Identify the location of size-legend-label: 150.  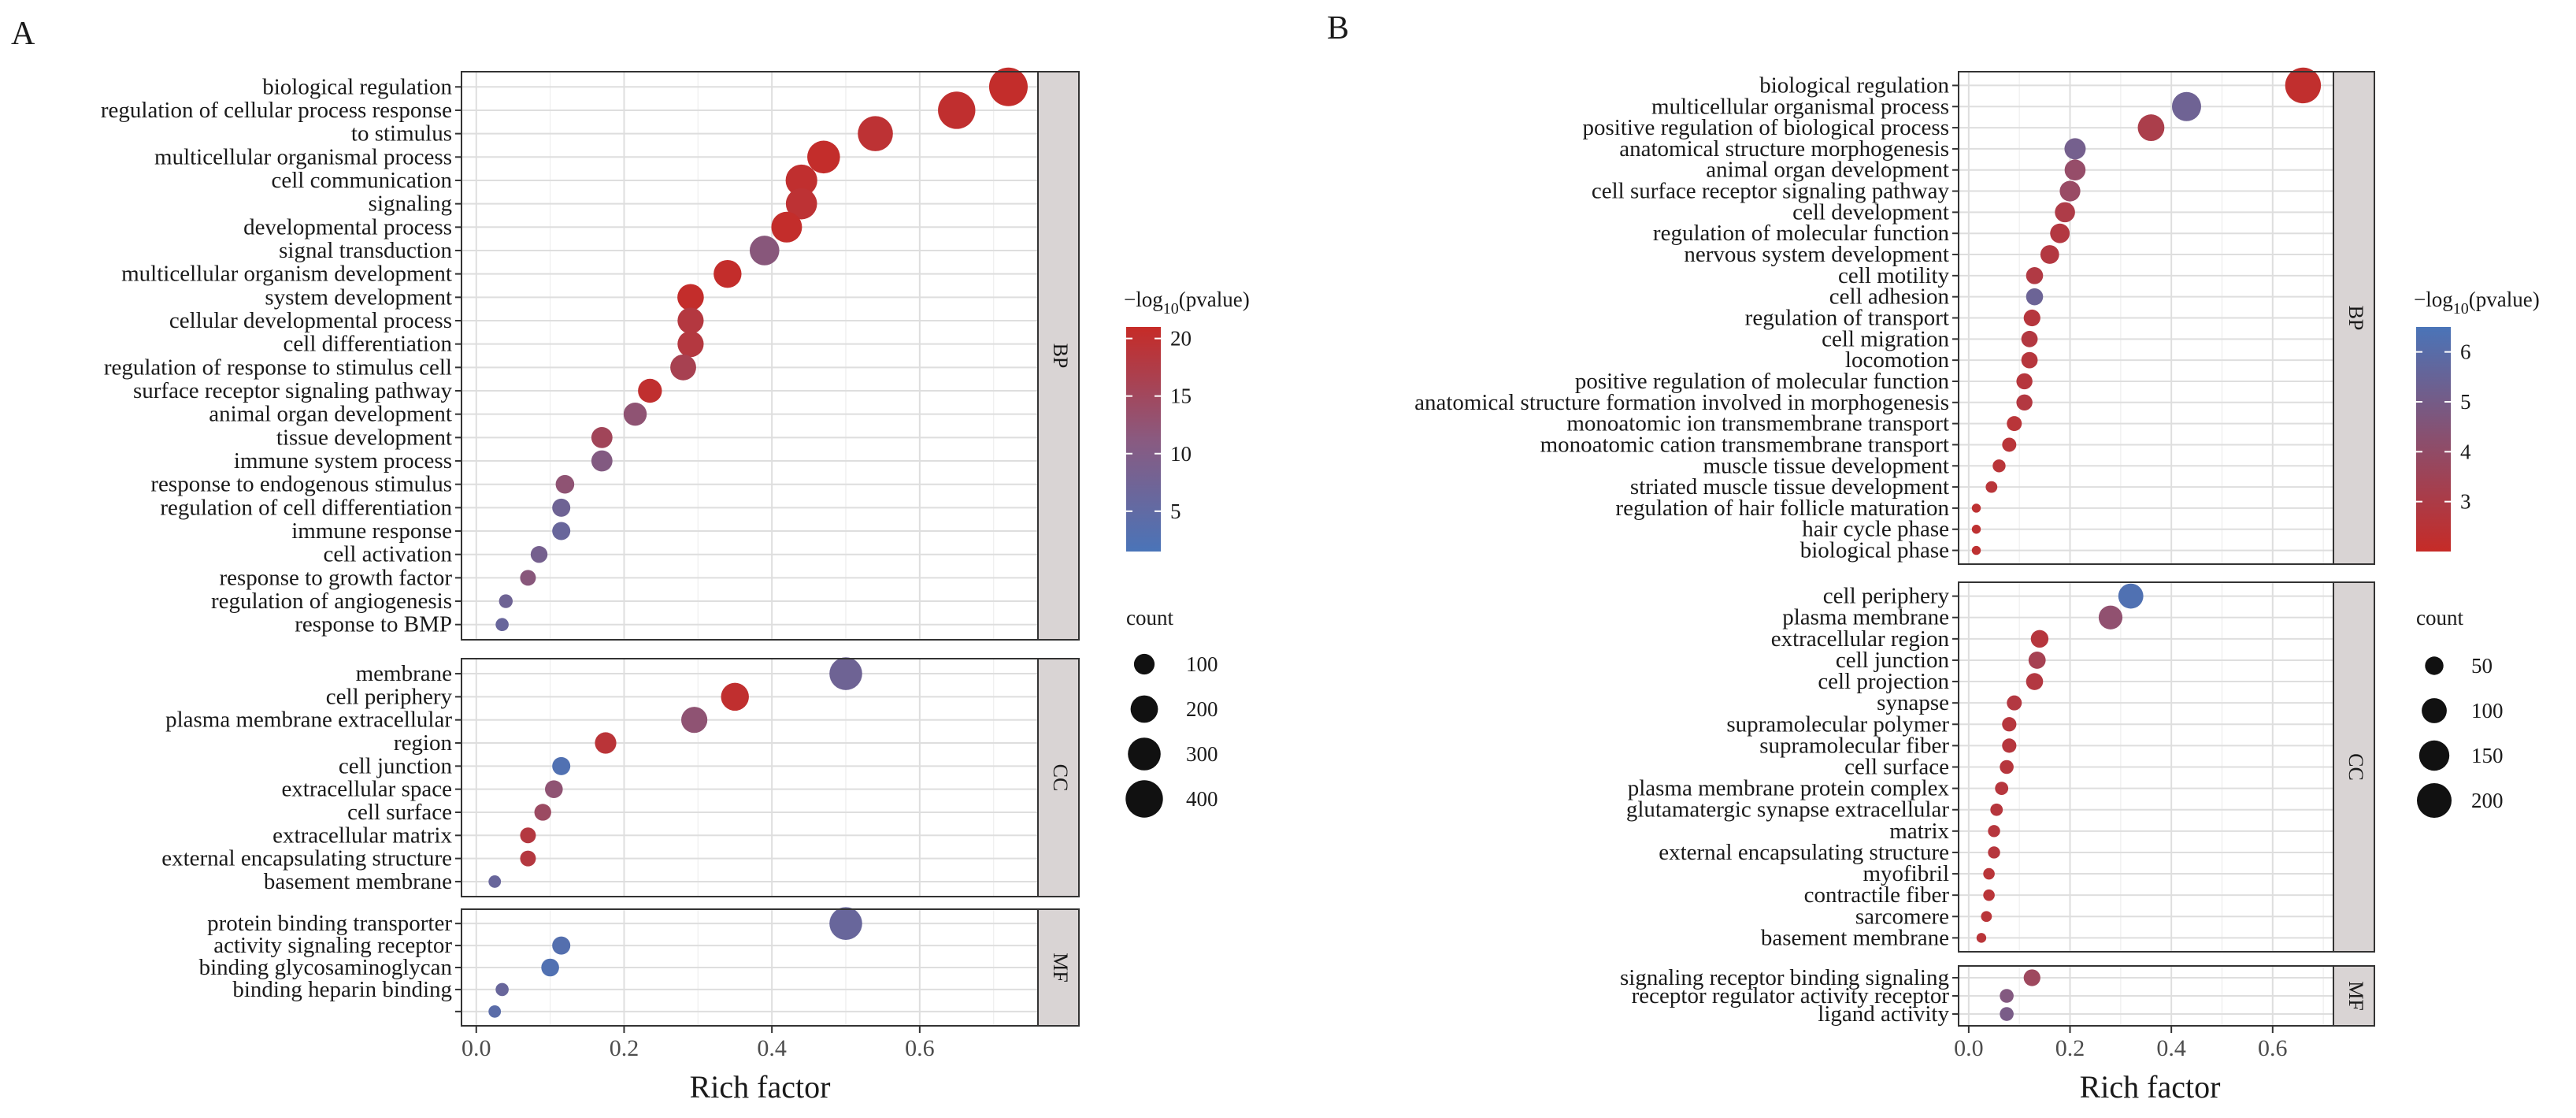
(2487, 755).